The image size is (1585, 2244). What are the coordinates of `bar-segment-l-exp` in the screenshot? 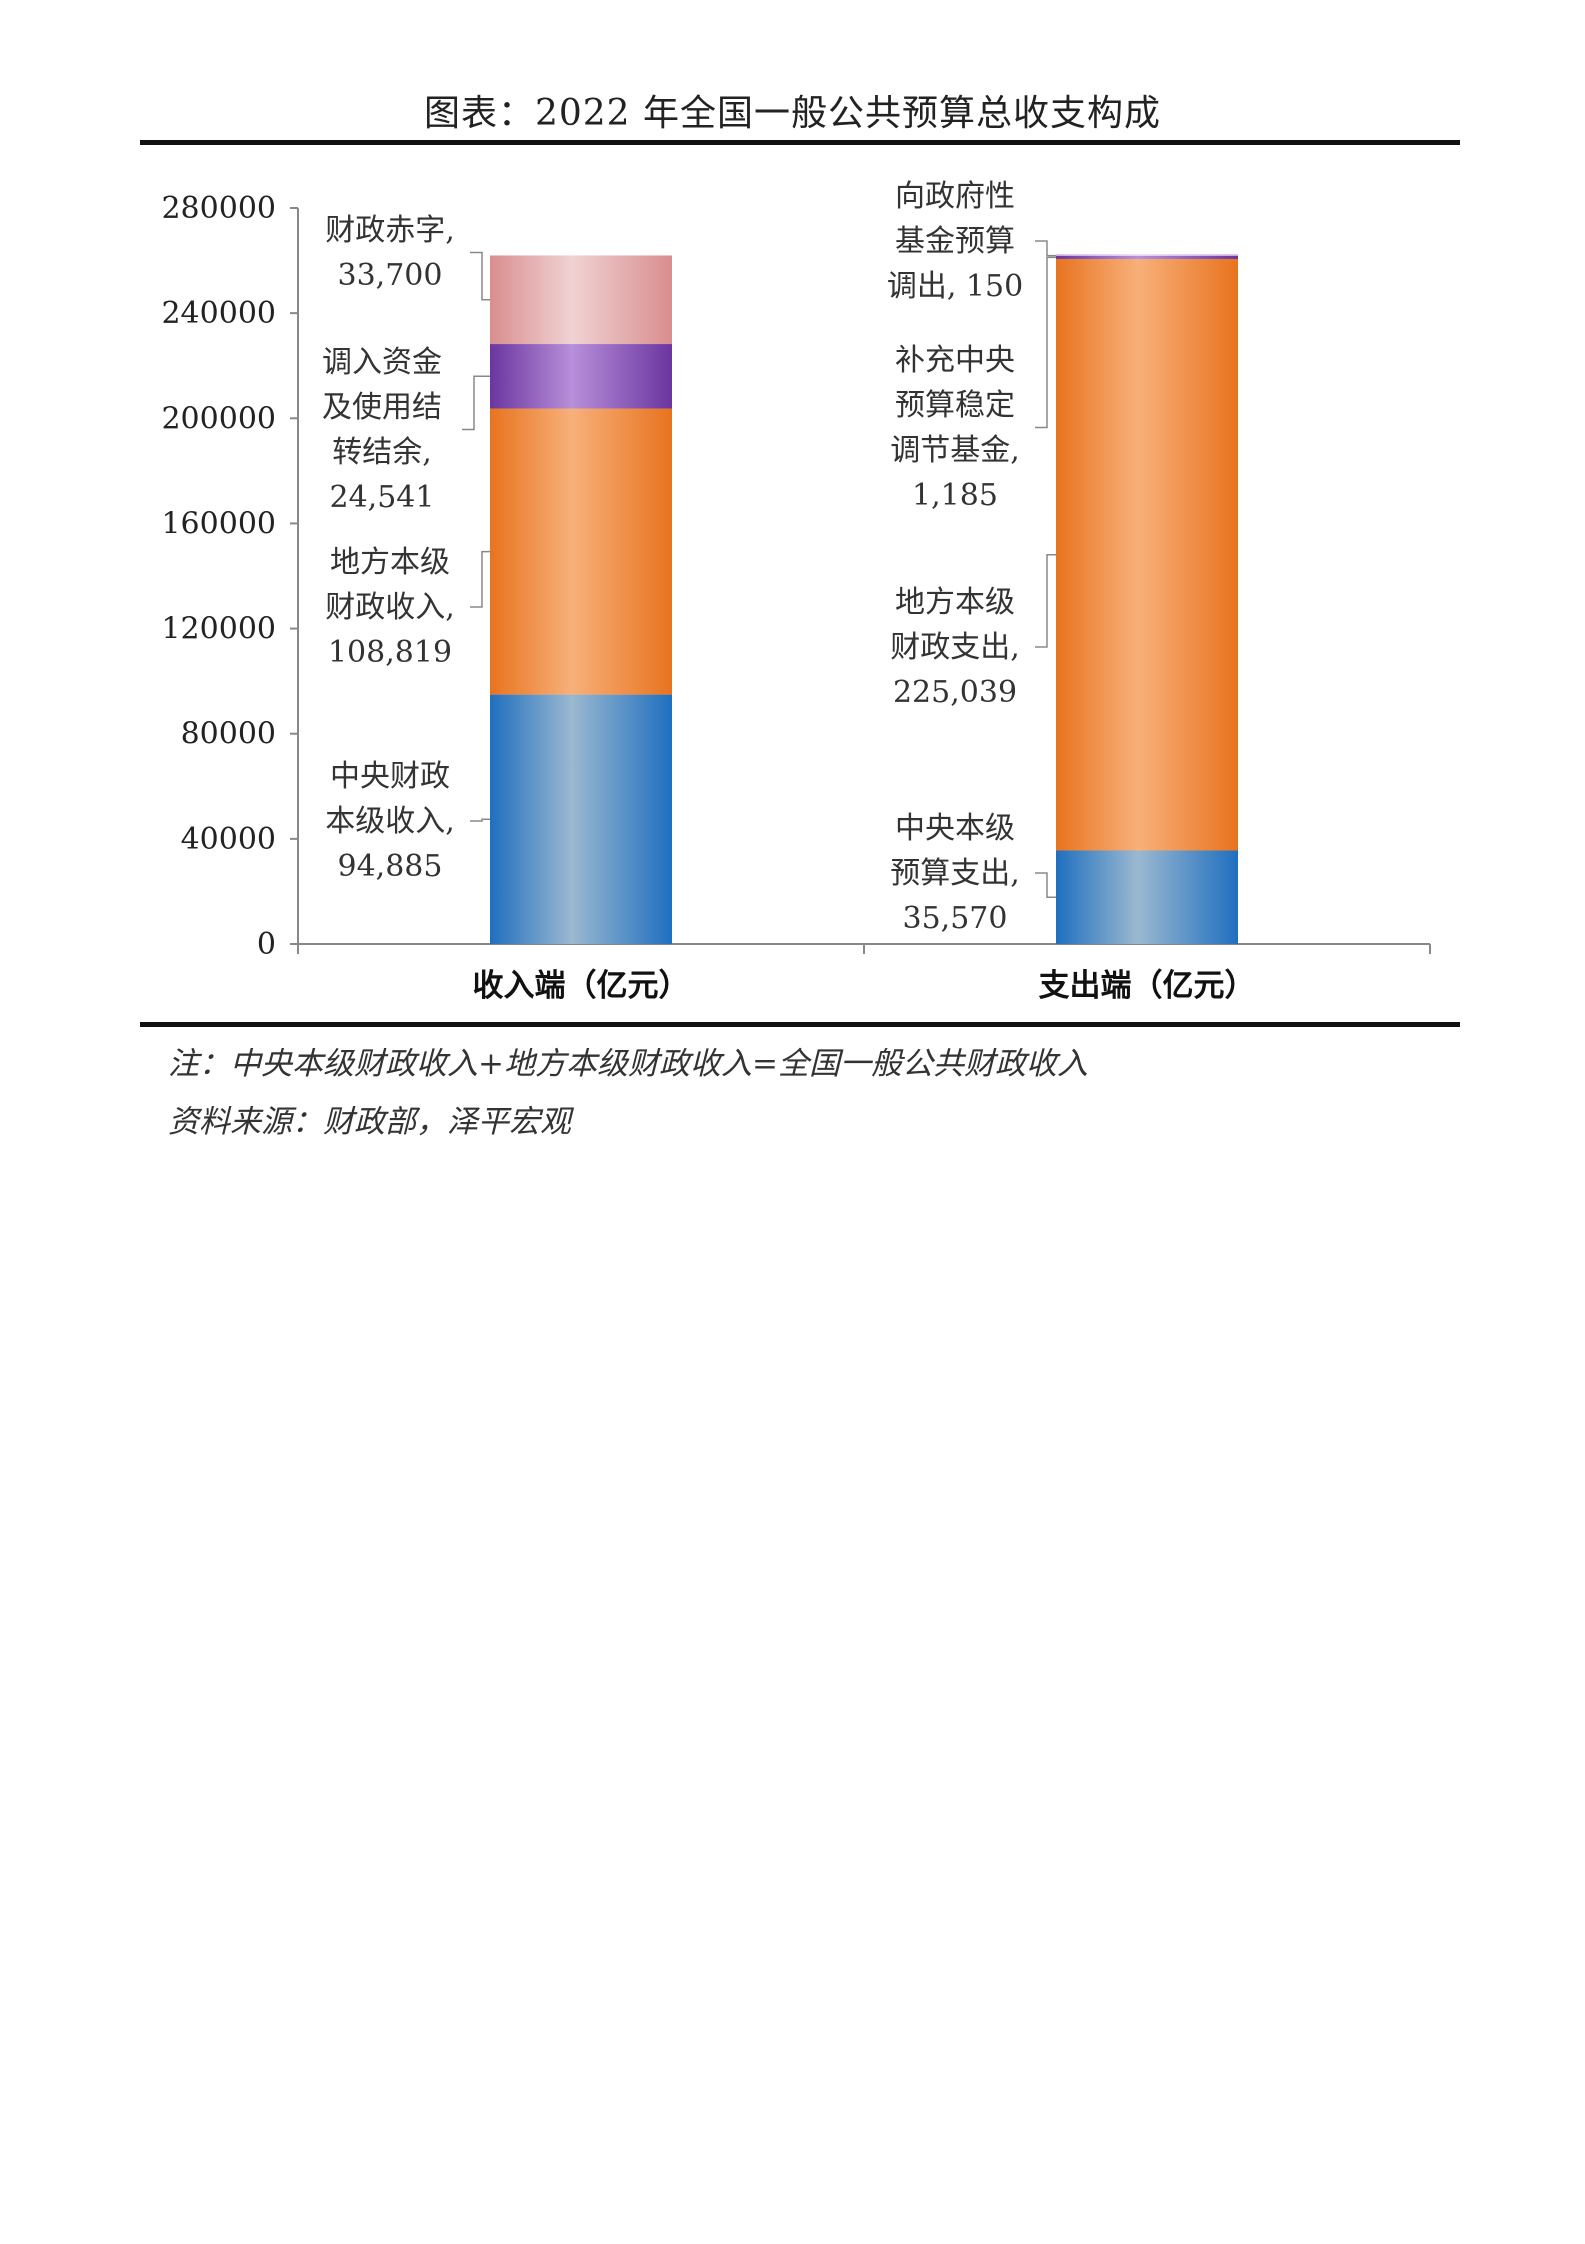 It's located at (1147, 554).